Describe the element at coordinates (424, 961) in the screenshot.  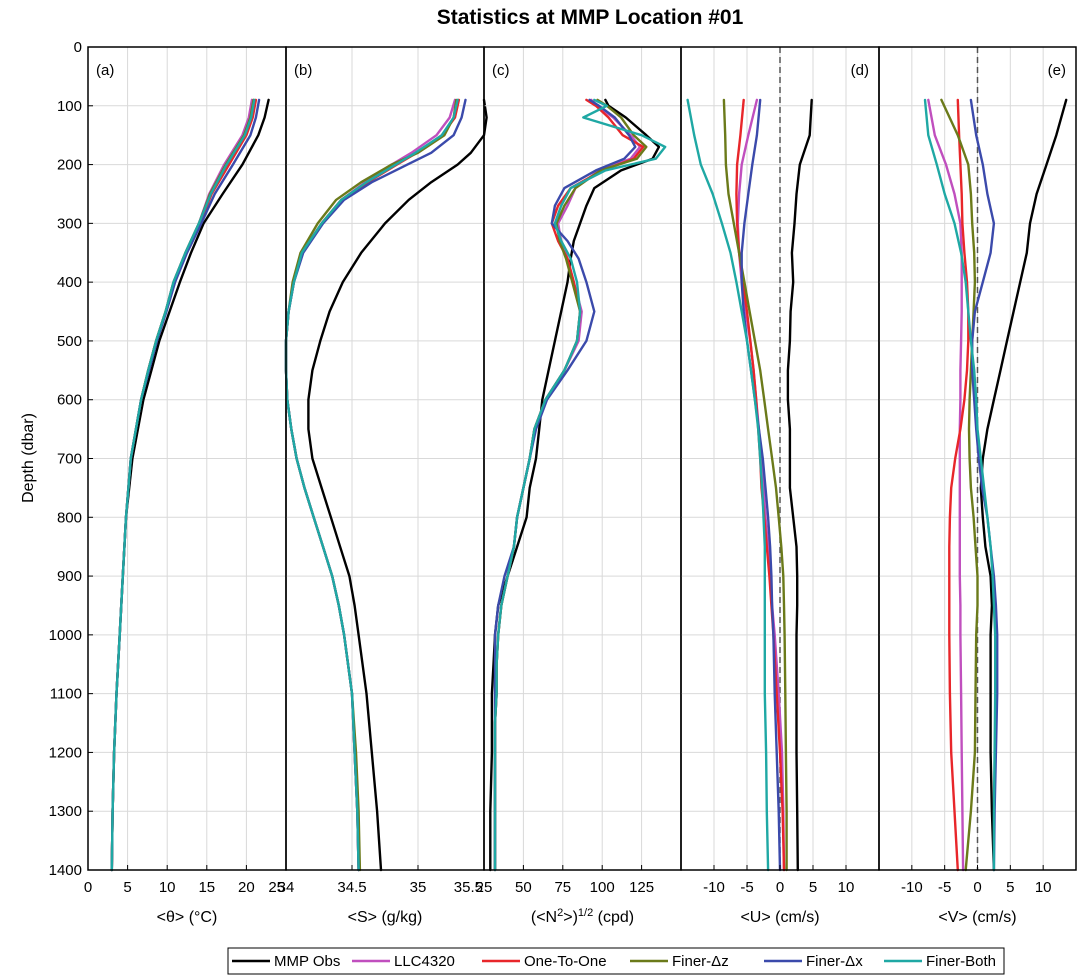
I see `legend-entry: LLC4320` at that location.